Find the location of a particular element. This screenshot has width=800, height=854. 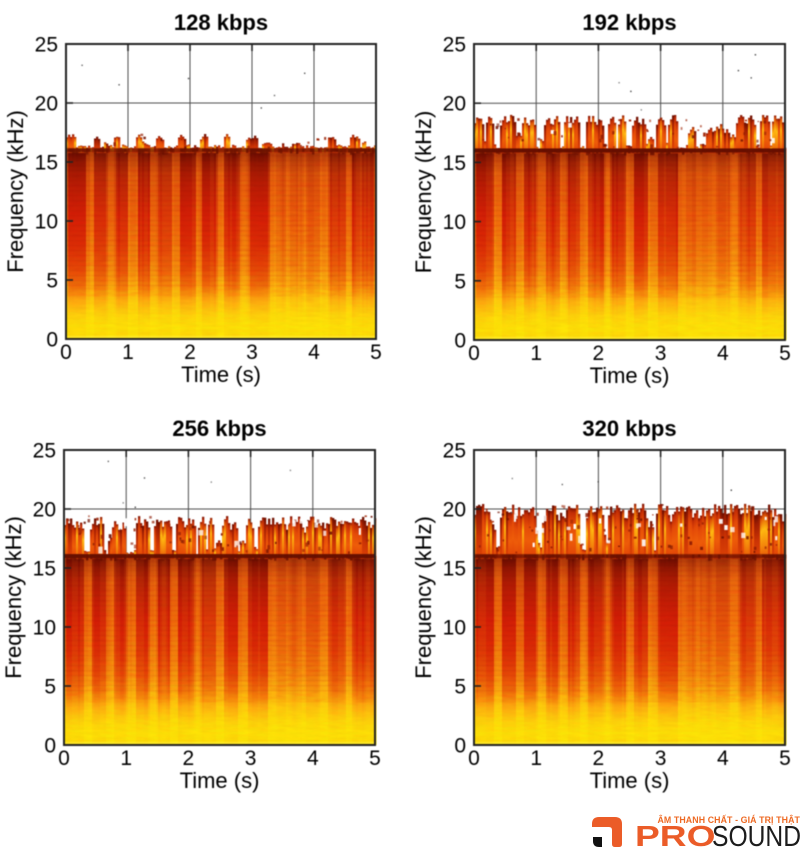

svg-text: 256 kbps is located at coordinates (219, 428).